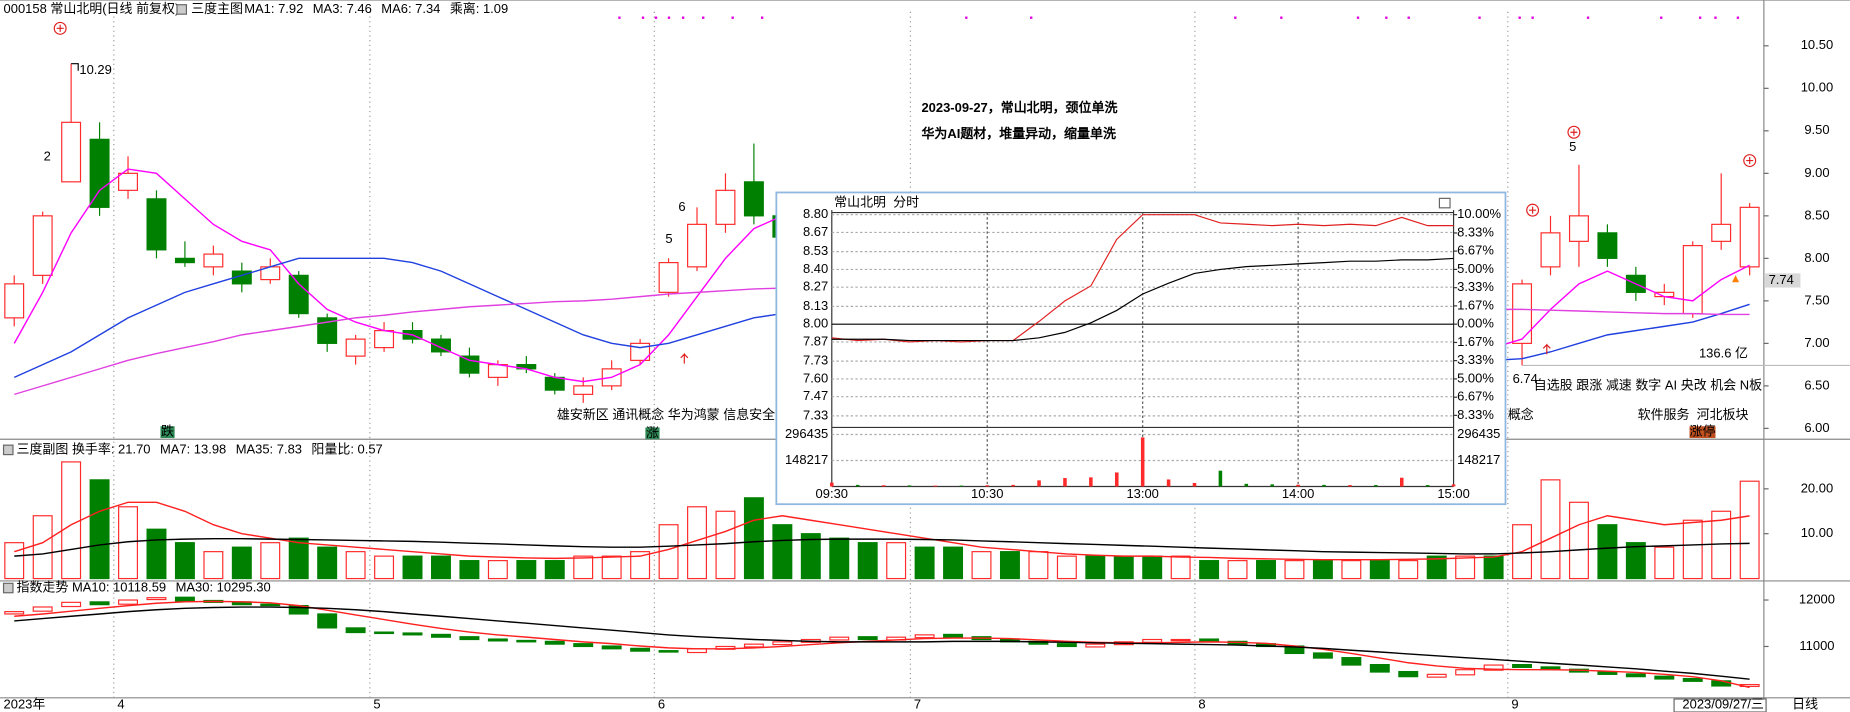 The image size is (1850, 712). What do you see at coordinates (1018, 133) in the screenshot?
I see `annotation: 华为AI题材，堆量异动，缩量单洗` at bounding box center [1018, 133].